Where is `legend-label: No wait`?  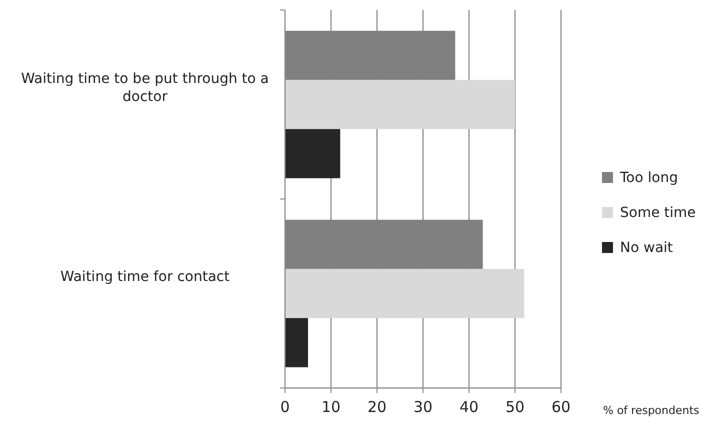 legend-label: No wait is located at coordinates (647, 248).